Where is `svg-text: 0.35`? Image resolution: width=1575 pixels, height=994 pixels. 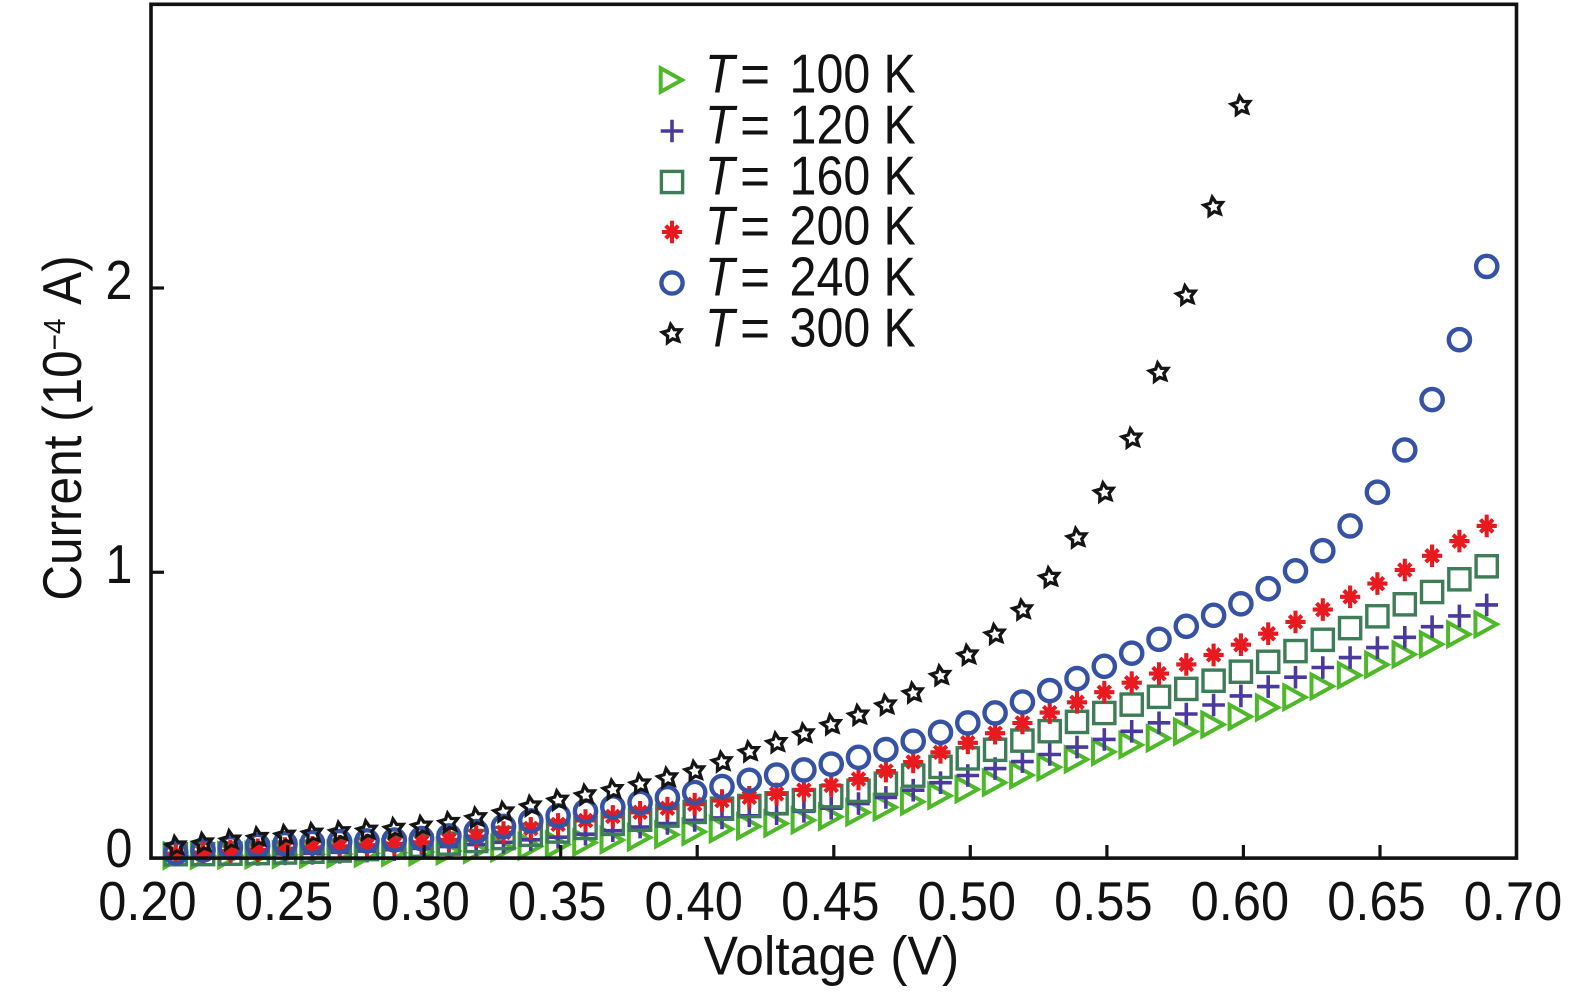
svg-text: 0.35 is located at coordinates (557, 901).